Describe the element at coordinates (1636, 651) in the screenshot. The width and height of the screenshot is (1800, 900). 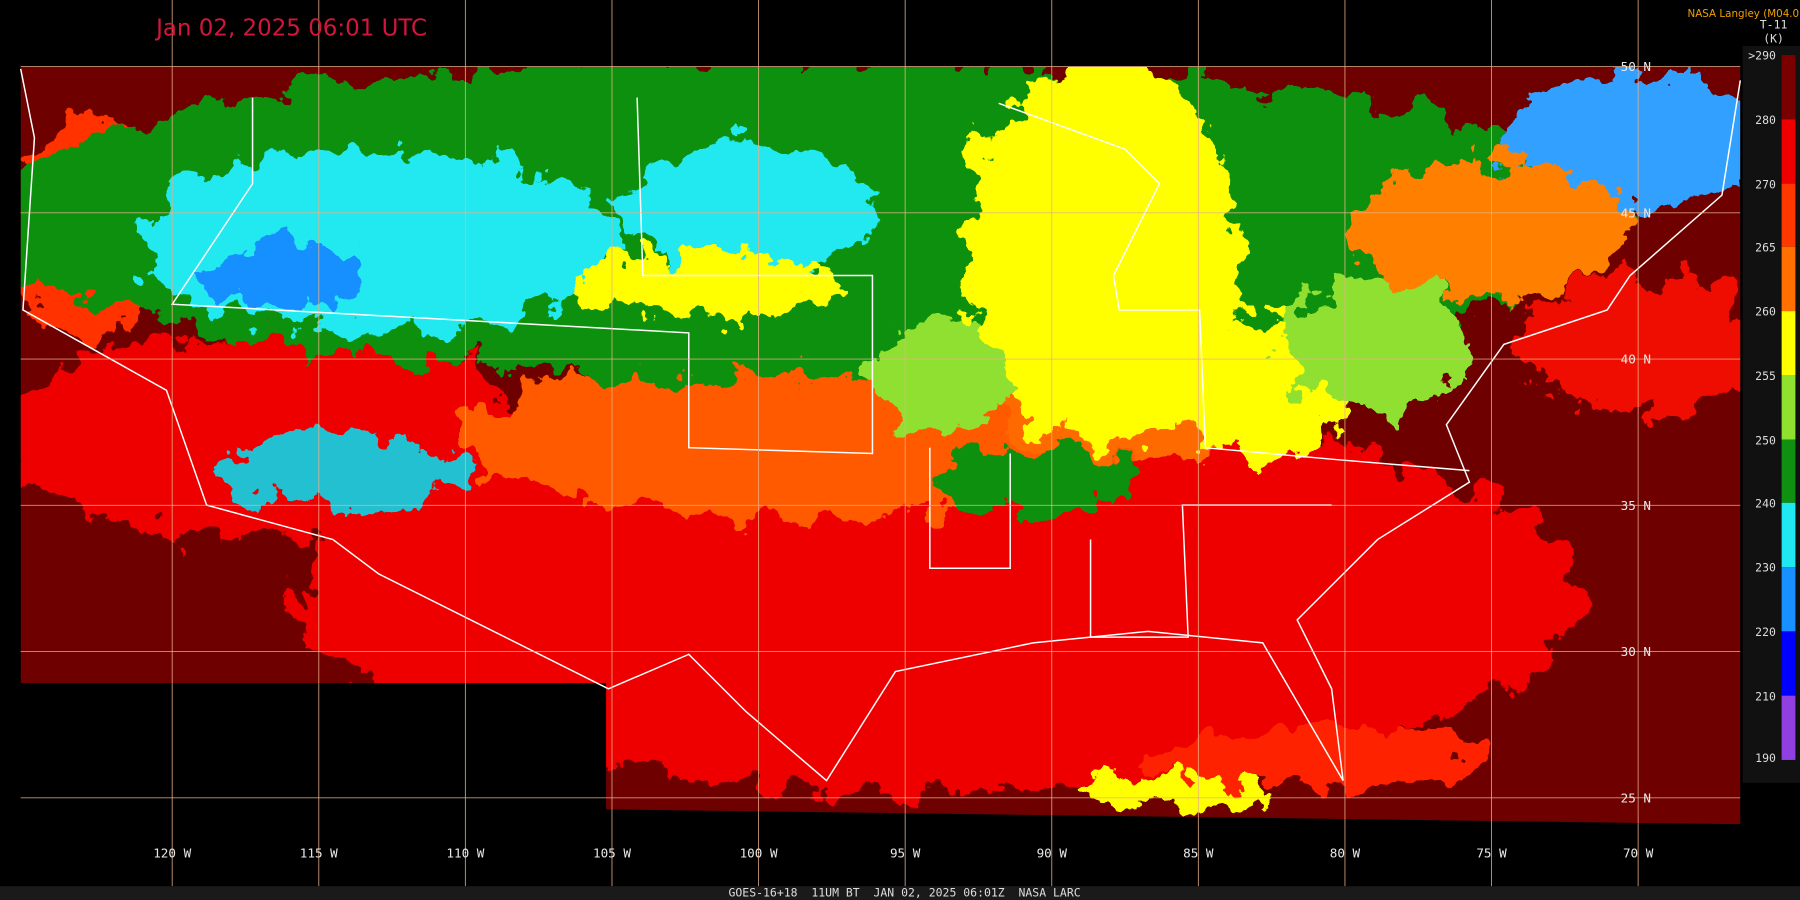
I see `latitude-label: 30 N` at that location.